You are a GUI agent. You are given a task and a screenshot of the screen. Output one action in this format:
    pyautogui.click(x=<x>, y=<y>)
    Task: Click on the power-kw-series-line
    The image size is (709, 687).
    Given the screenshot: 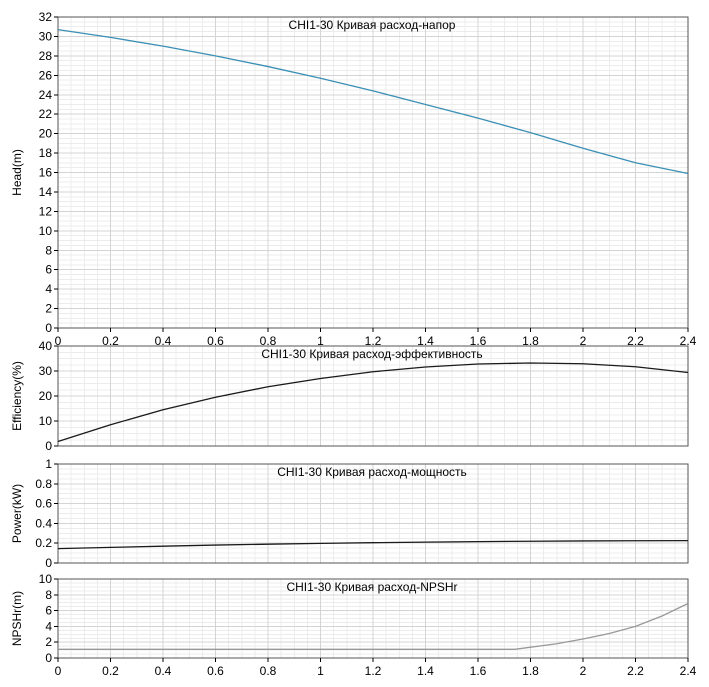 What is the action you would take?
    pyautogui.click(x=373, y=544)
    